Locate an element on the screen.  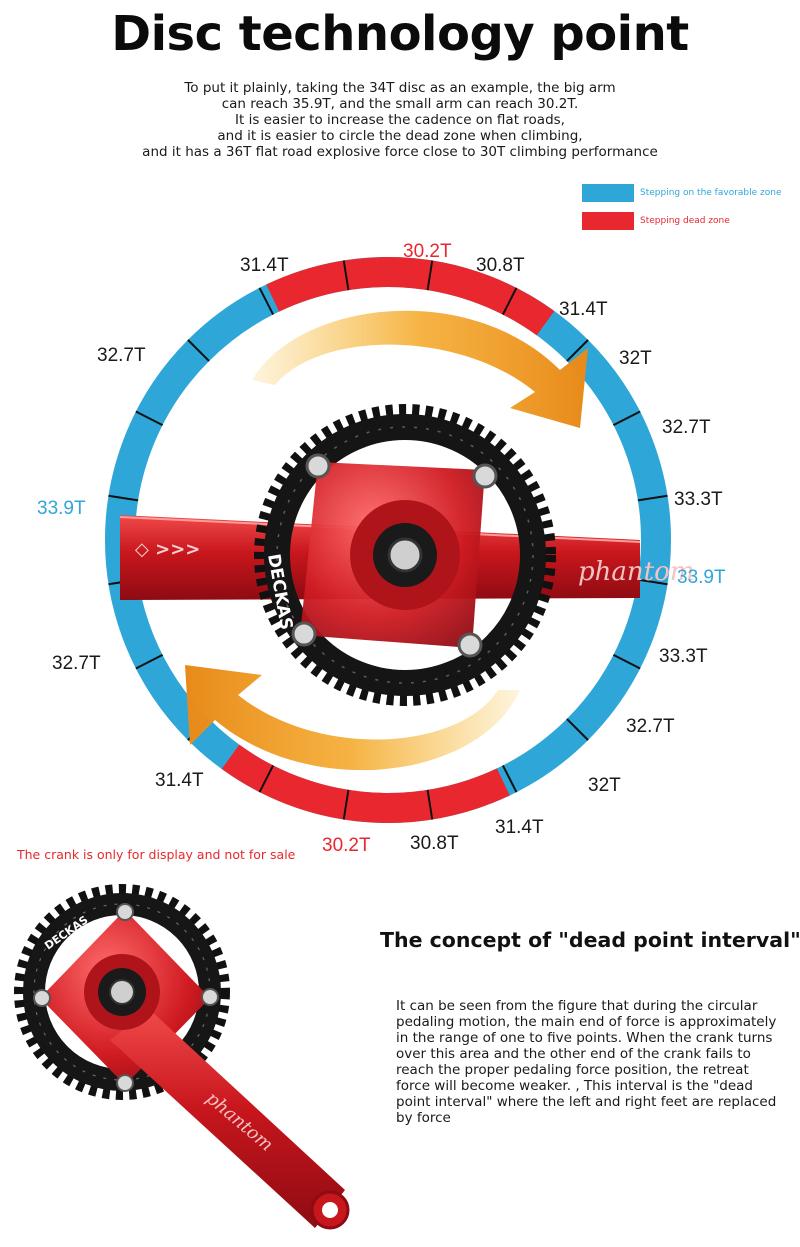
dead-zone-arc-top is located at coordinates (410, 296).